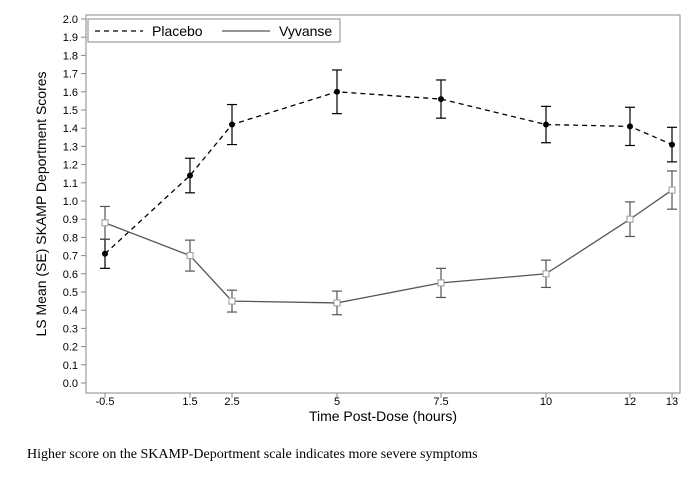  What do you see at coordinates (70, 20) in the screenshot?
I see `y-tick-label: 2.0` at bounding box center [70, 20].